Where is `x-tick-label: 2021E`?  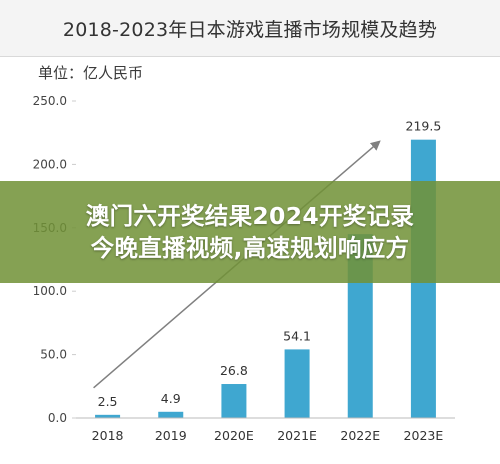
x-tick-label: 2021E is located at coordinates (297, 435).